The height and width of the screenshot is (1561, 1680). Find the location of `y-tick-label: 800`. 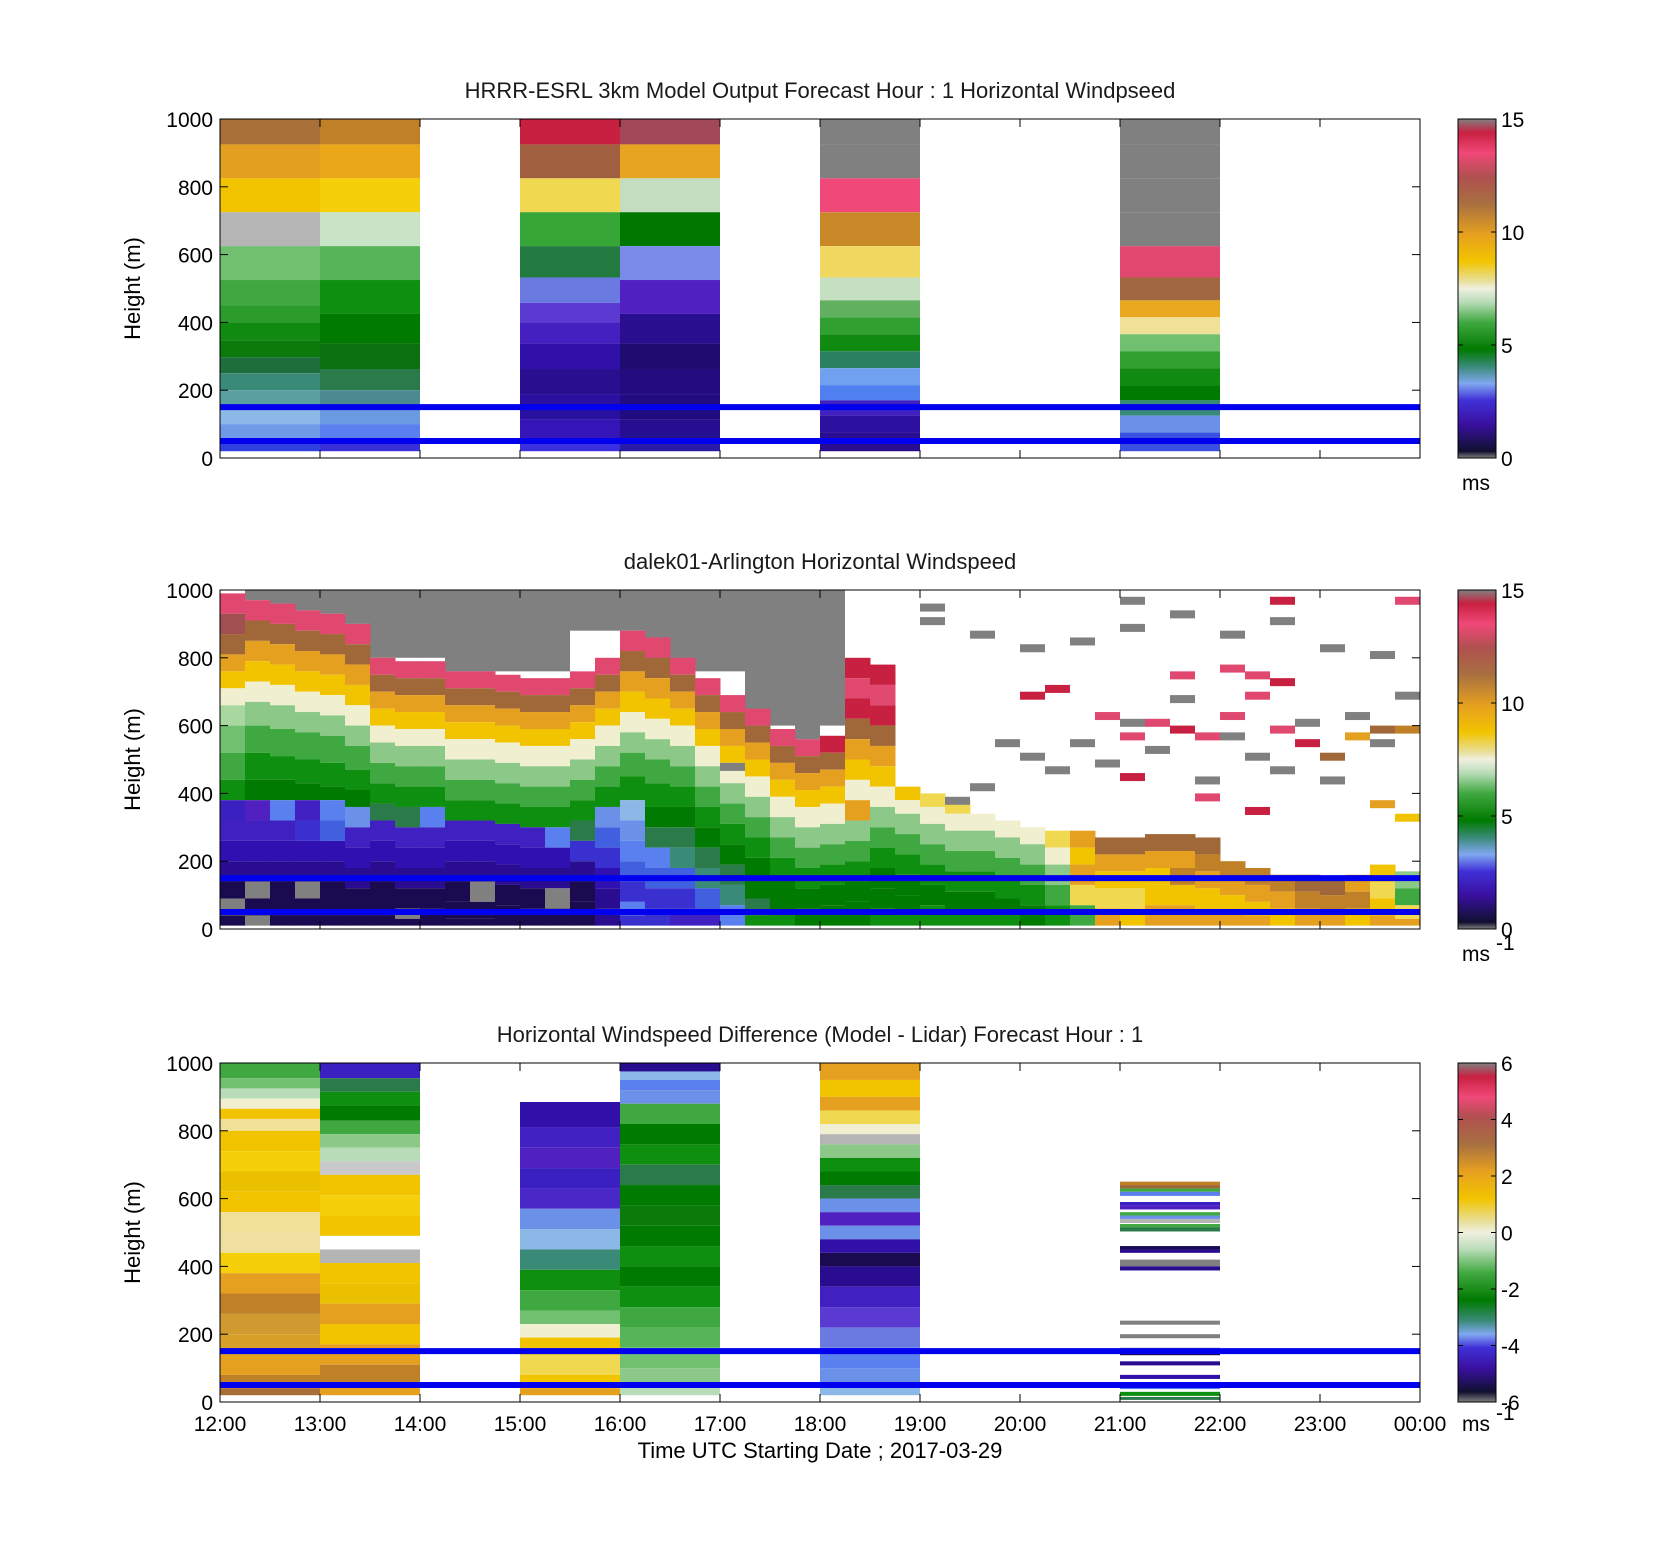

y-tick-label: 800 is located at coordinates (195, 188).